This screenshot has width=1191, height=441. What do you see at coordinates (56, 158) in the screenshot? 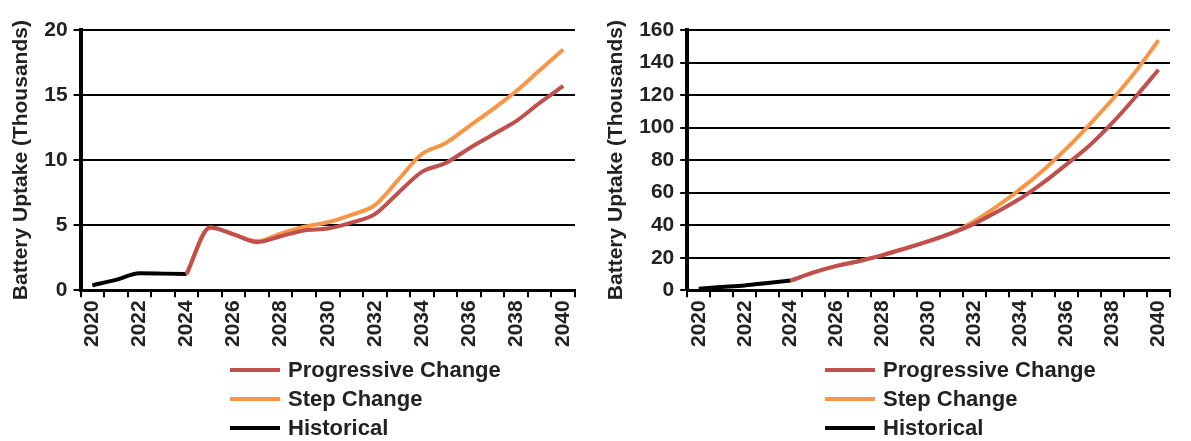
I see `y-tick-label: 10` at bounding box center [56, 158].